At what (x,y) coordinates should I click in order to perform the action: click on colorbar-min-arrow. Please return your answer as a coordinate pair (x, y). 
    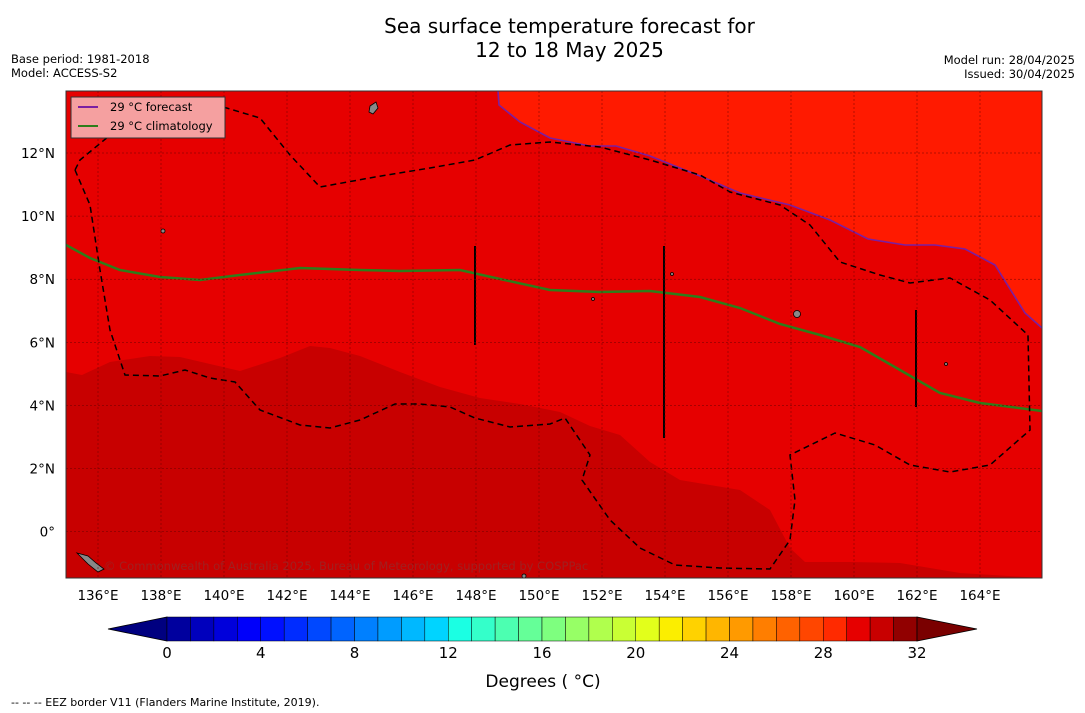
    Looking at the image, I should click on (137, 629).